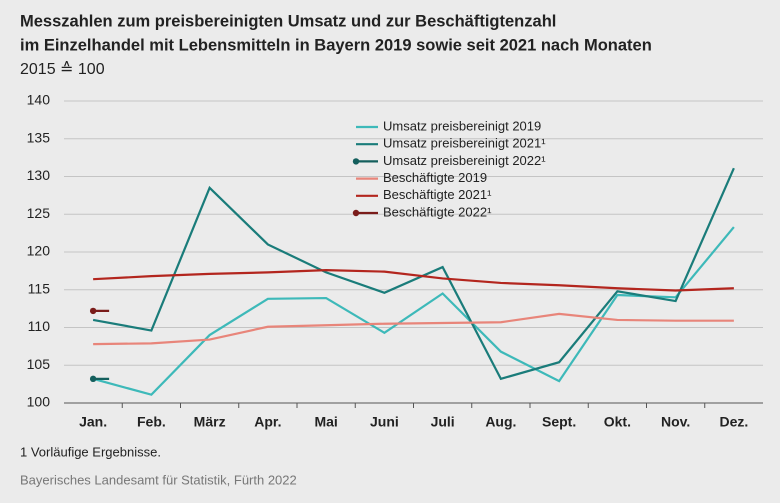 The height and width of the screenshot is (503, 780). I want to click on legend-label: Umsatz preisbereinigt 2021¹, so click(464, 143).